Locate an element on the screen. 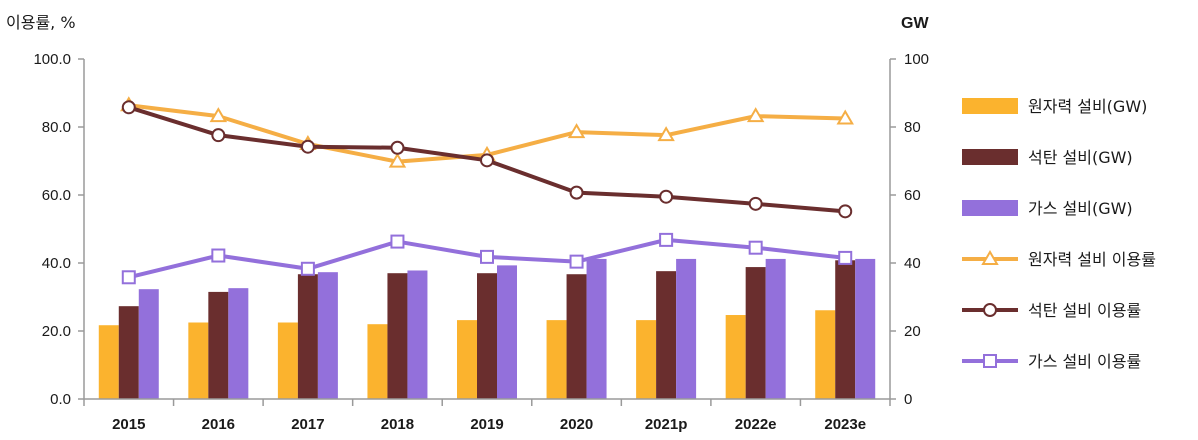 This screenshot has height=440, width=1198. legend-label: 원자력 설비(GW) is located at coordinates (1087, 106).